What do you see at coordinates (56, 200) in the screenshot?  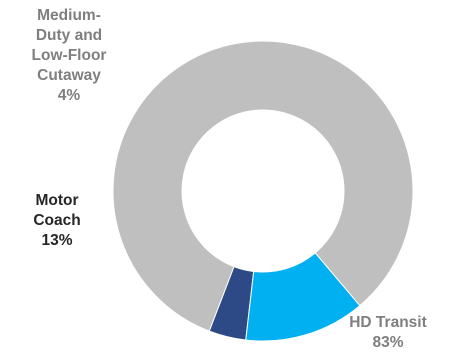 I see `slice-name-line: Motor` at bounding box center [56, 200].